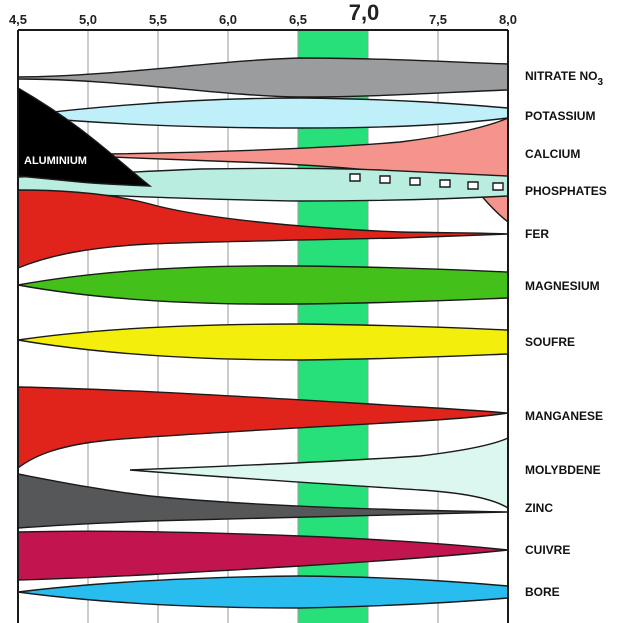 This screenshot has height=623, width=625. Describe the element at coordinates (298, 19) in the screenshot. I see `tick-label-6-5: 6,5` at that location.